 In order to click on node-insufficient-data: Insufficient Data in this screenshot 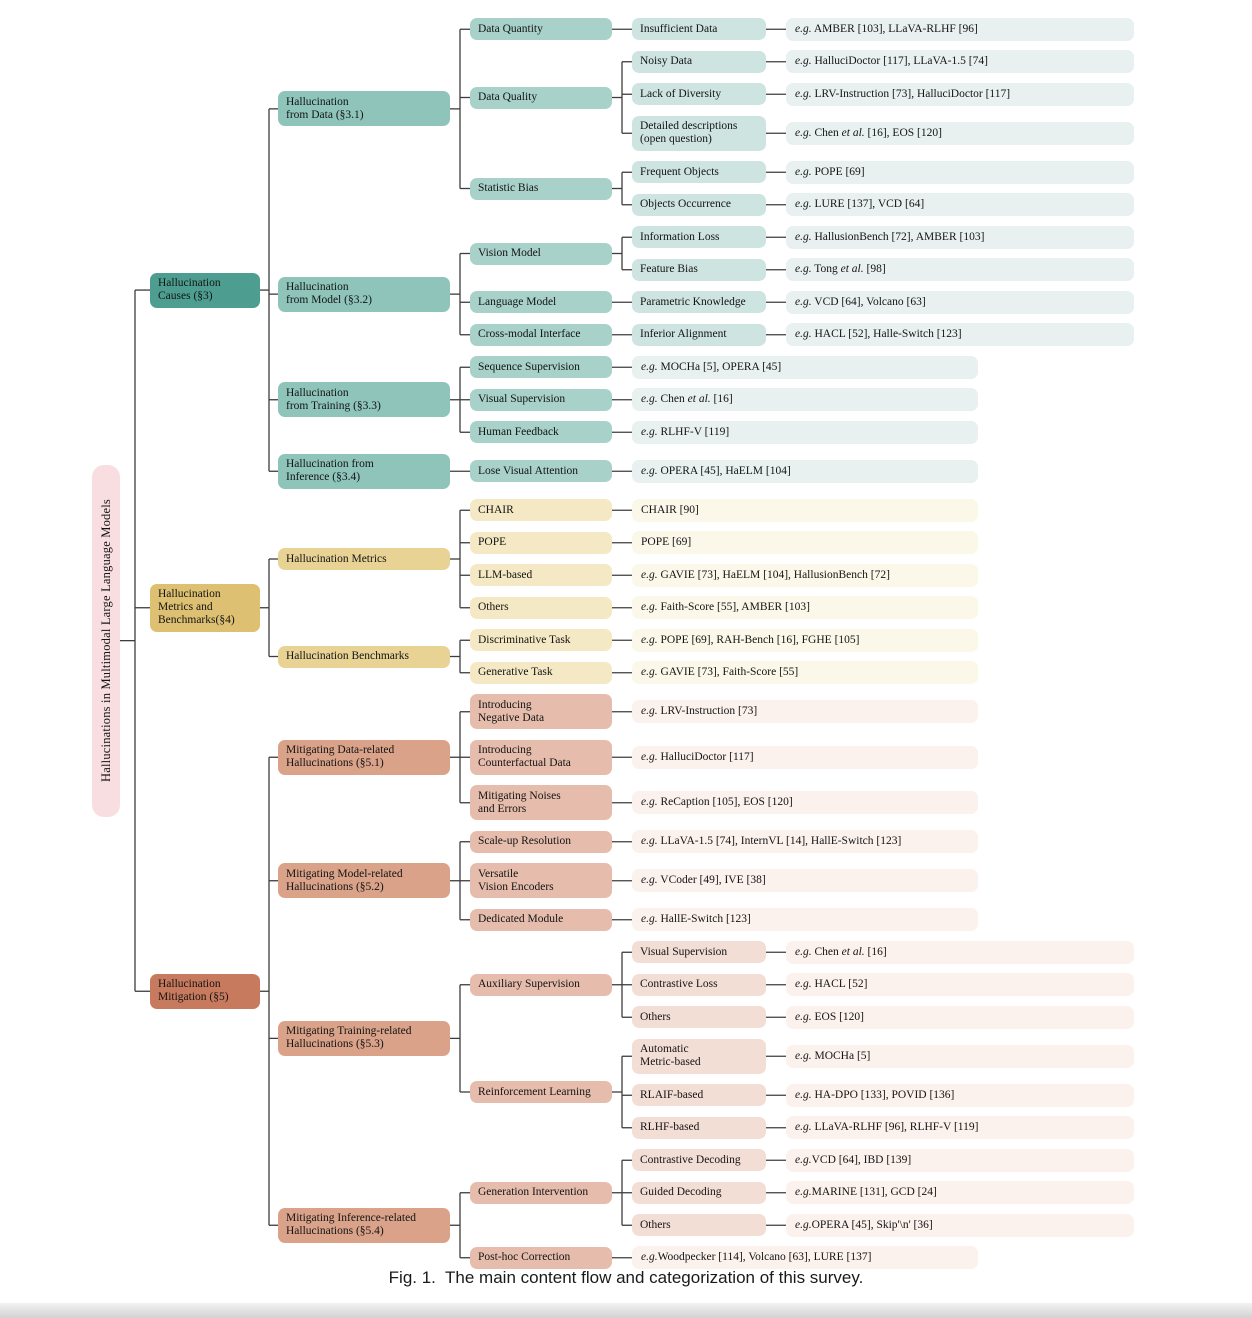, I will do `click(699, 29)`.